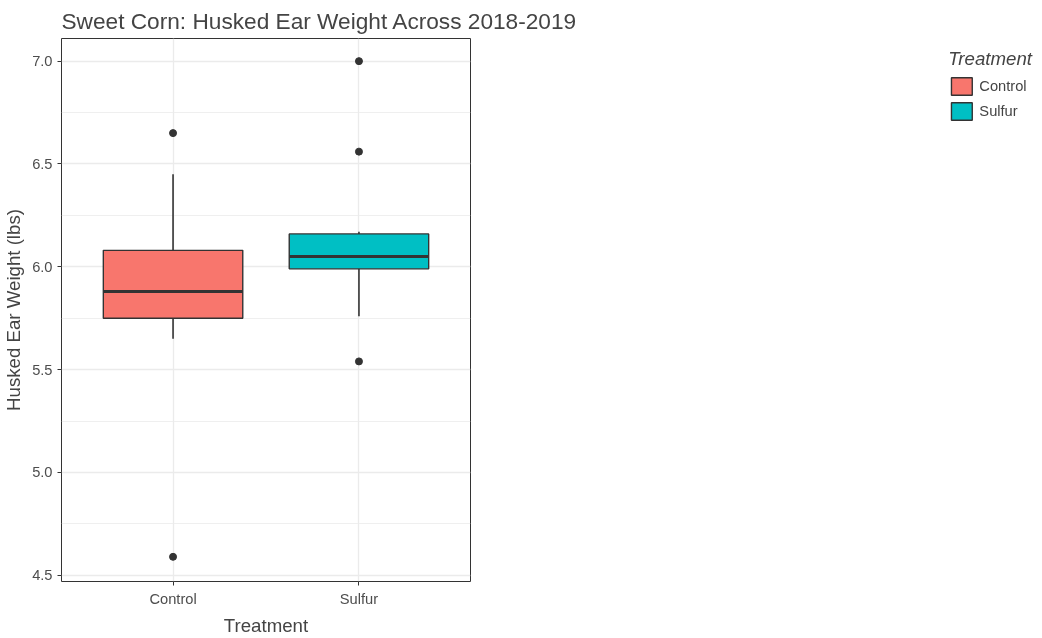 This screenshot has width=1042, height=638. I want to click on x-axis-title: Treatment, so click(266, 625).